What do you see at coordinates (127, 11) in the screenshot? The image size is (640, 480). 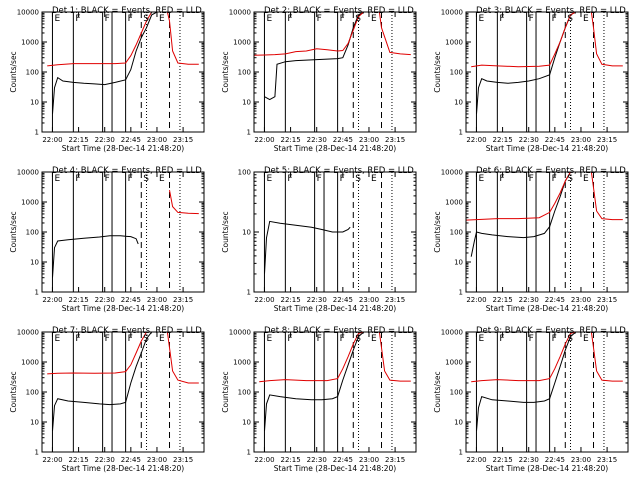 I see `panel-title: Det 1: BLACK = Events, RED = LLD` at bounding box center [127, 11].